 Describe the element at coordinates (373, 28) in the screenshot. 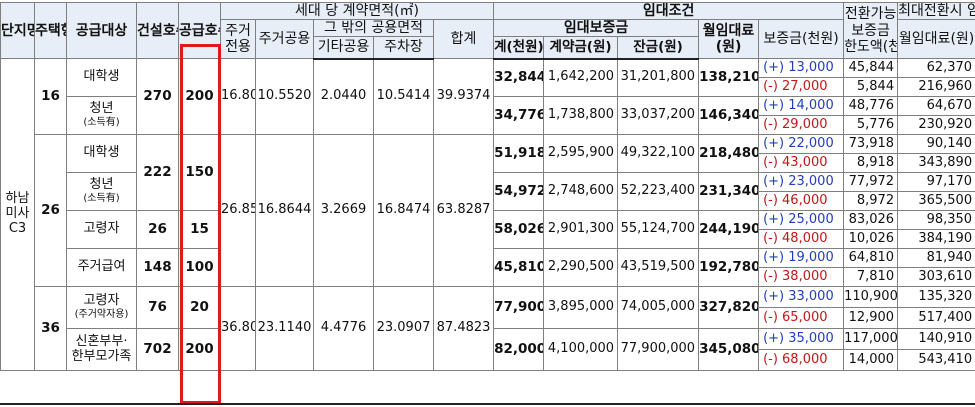

I see `header-other-common-group: 그 밖의 공용면적` at that location.